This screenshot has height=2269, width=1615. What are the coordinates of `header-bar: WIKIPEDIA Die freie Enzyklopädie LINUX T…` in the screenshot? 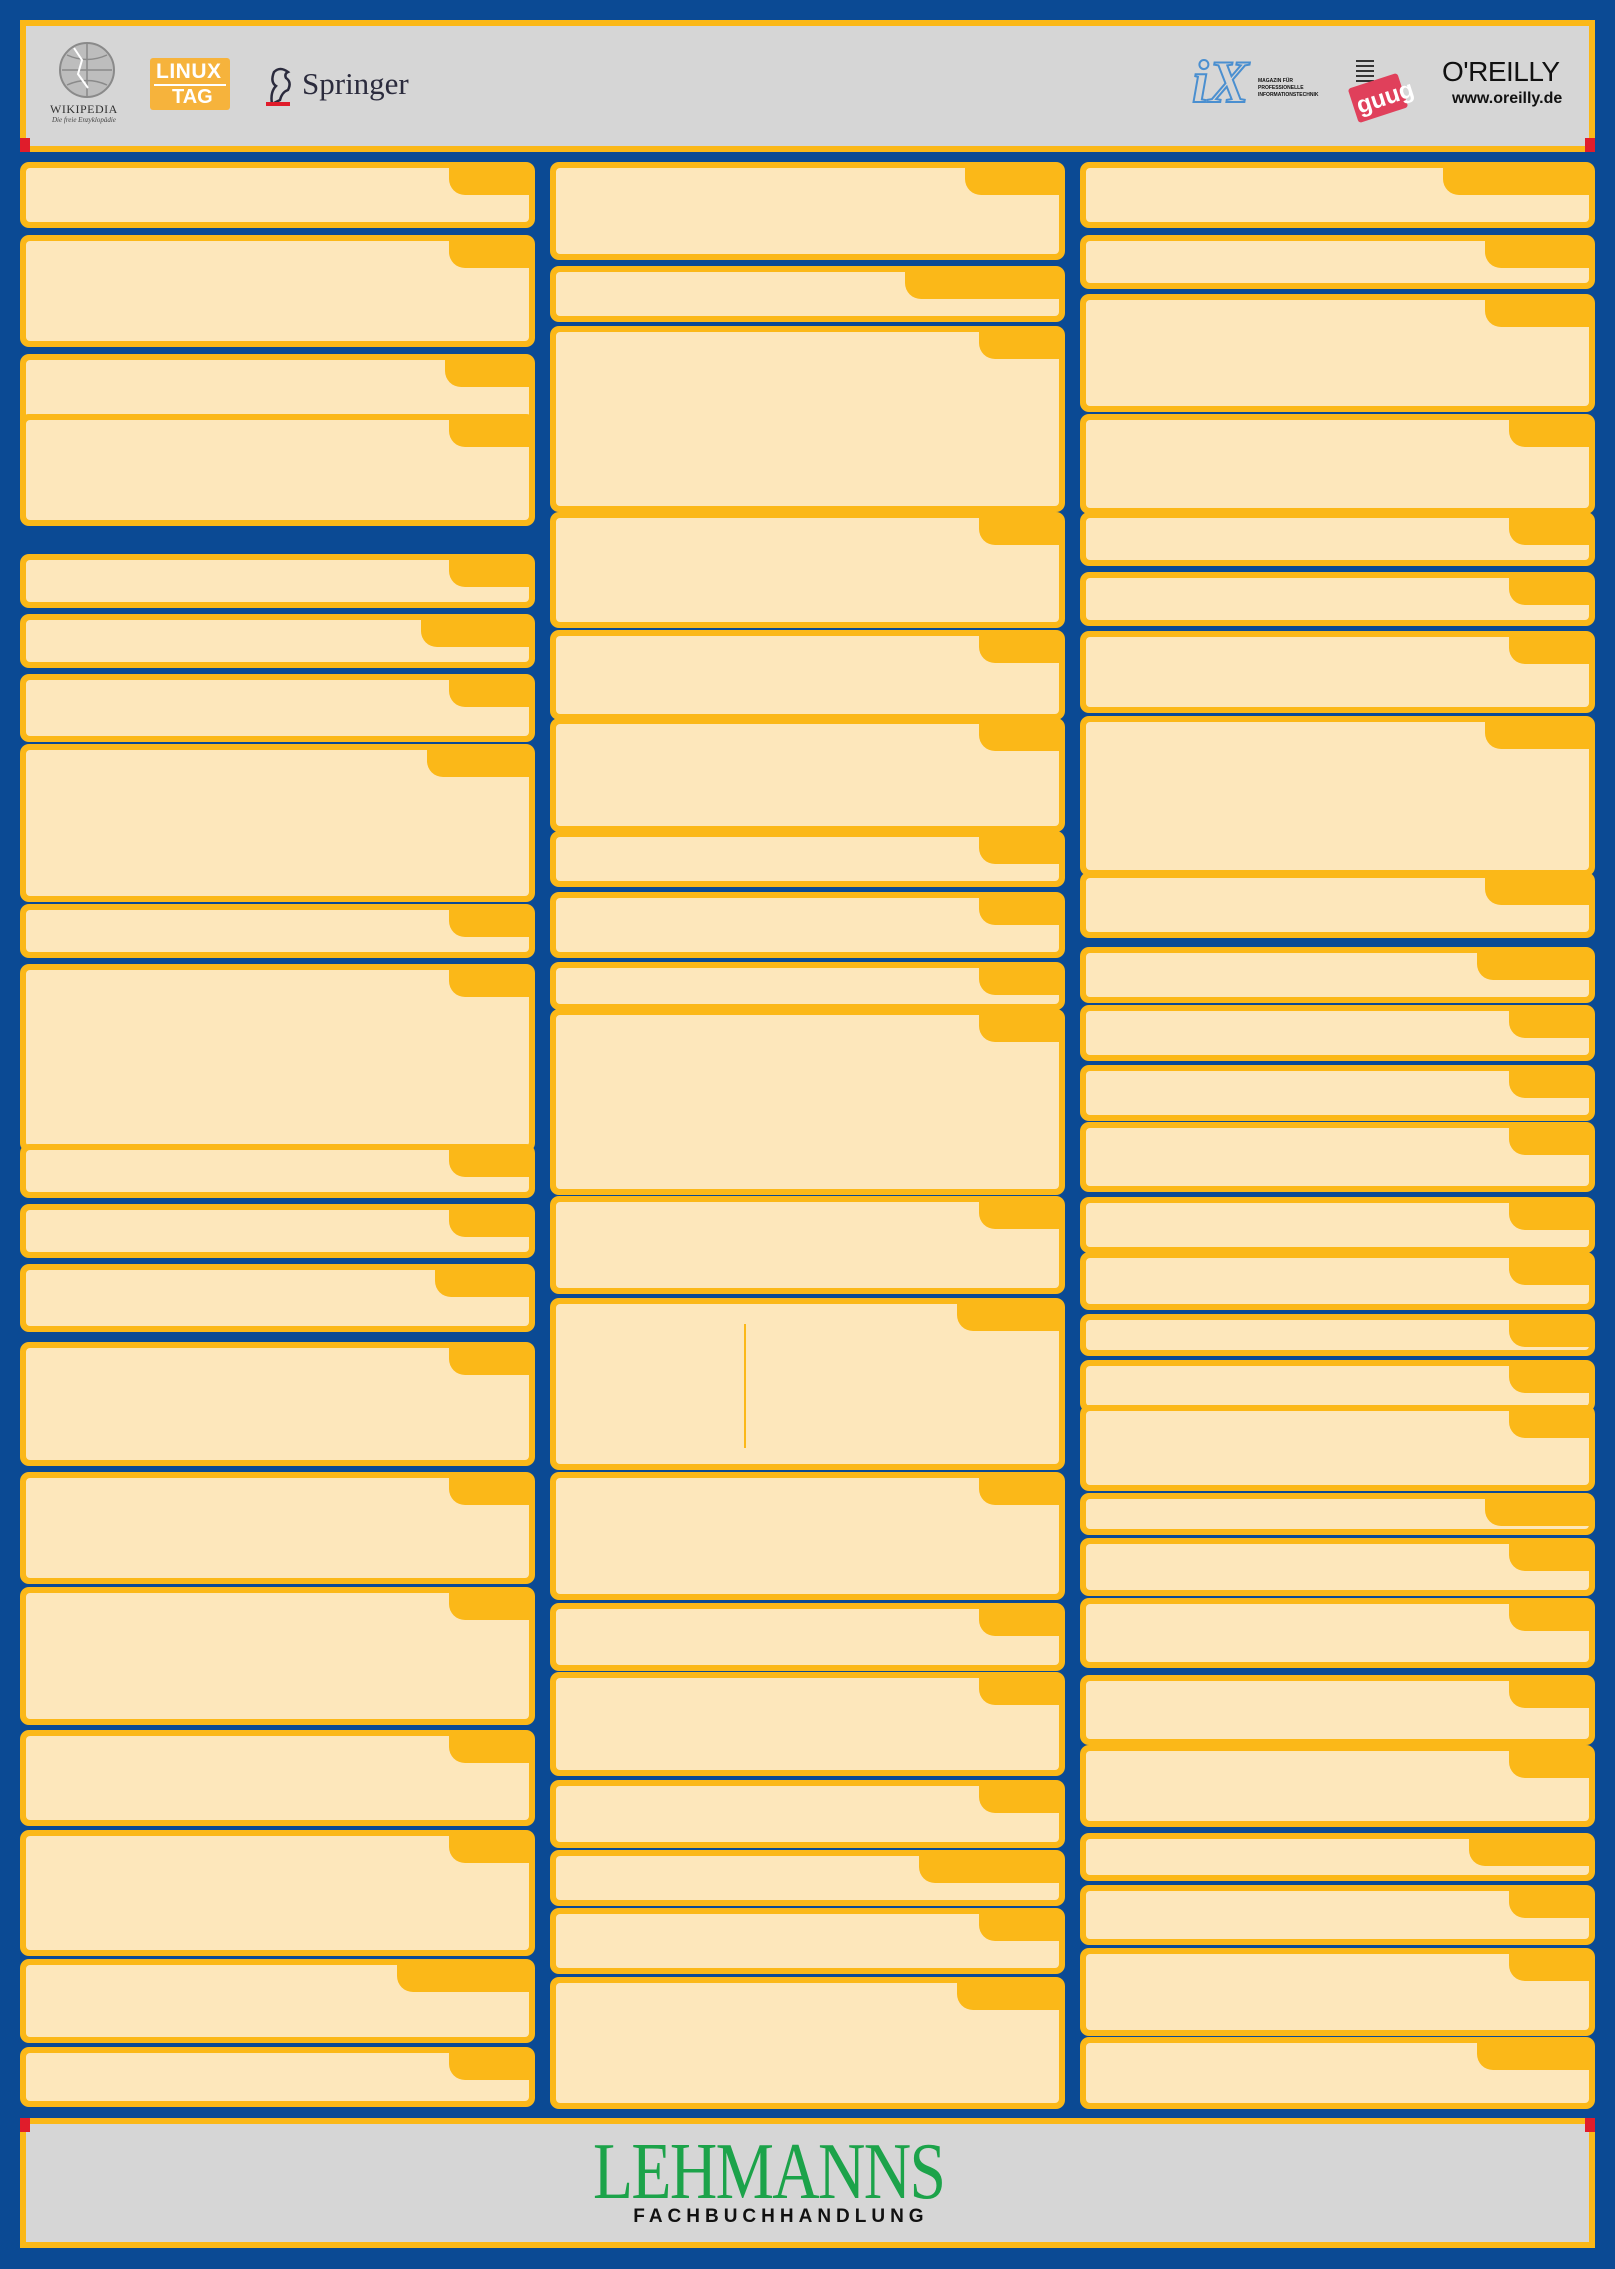 It's located at (807, 86).